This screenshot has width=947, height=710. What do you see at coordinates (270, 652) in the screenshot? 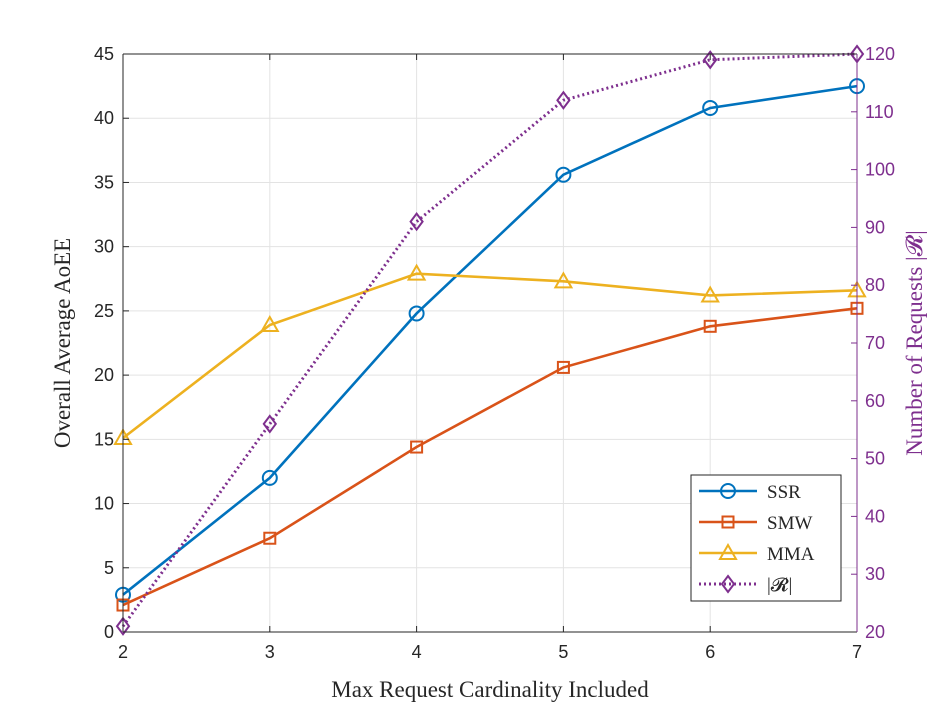
I see `x-tick-label: 3` at bounding box center [270, 652].